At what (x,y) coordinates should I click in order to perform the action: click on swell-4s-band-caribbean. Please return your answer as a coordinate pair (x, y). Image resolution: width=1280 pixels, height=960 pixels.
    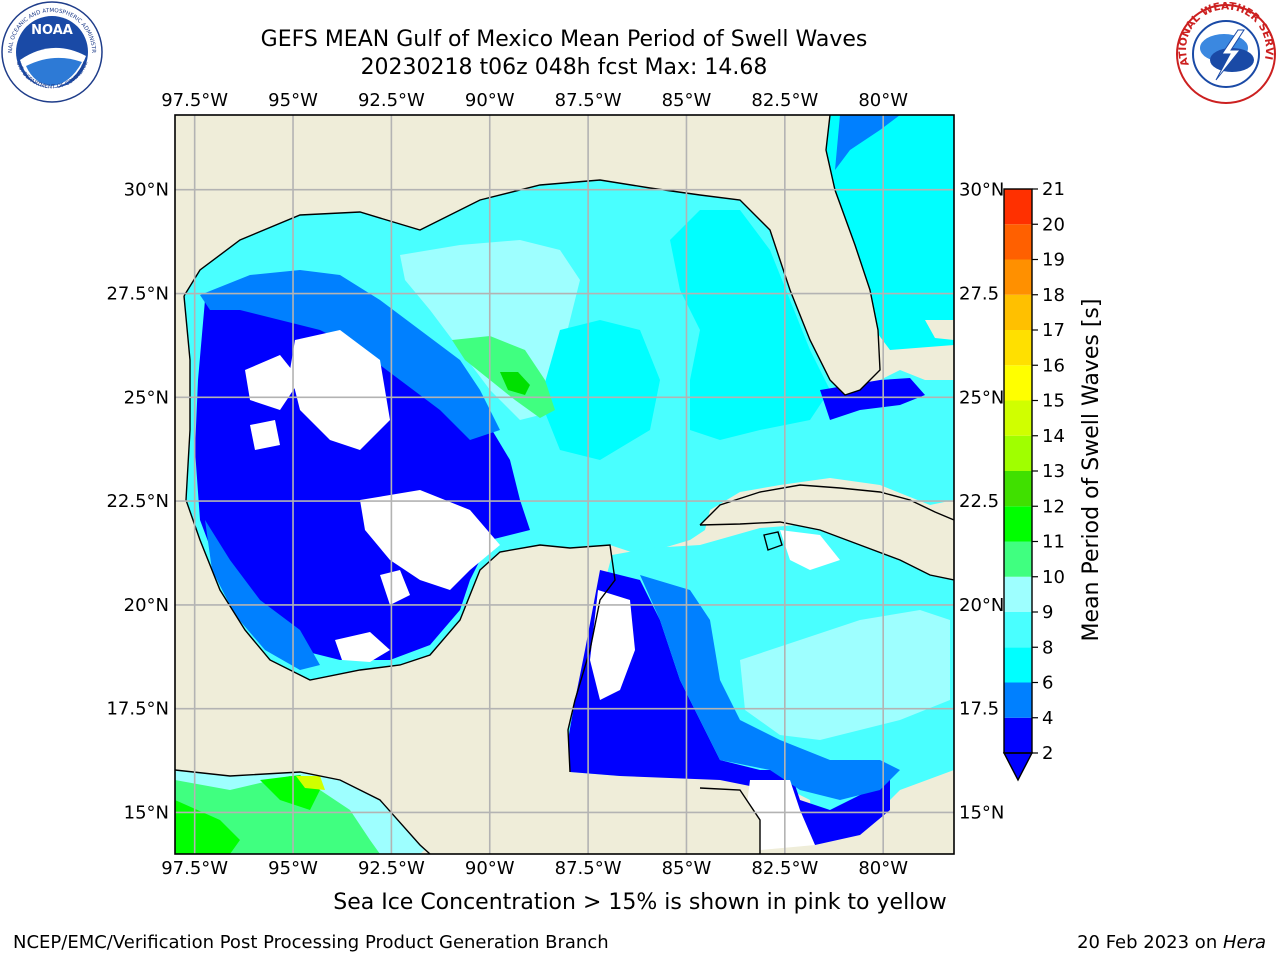
    Looking at the image, I should click on (770, 687).